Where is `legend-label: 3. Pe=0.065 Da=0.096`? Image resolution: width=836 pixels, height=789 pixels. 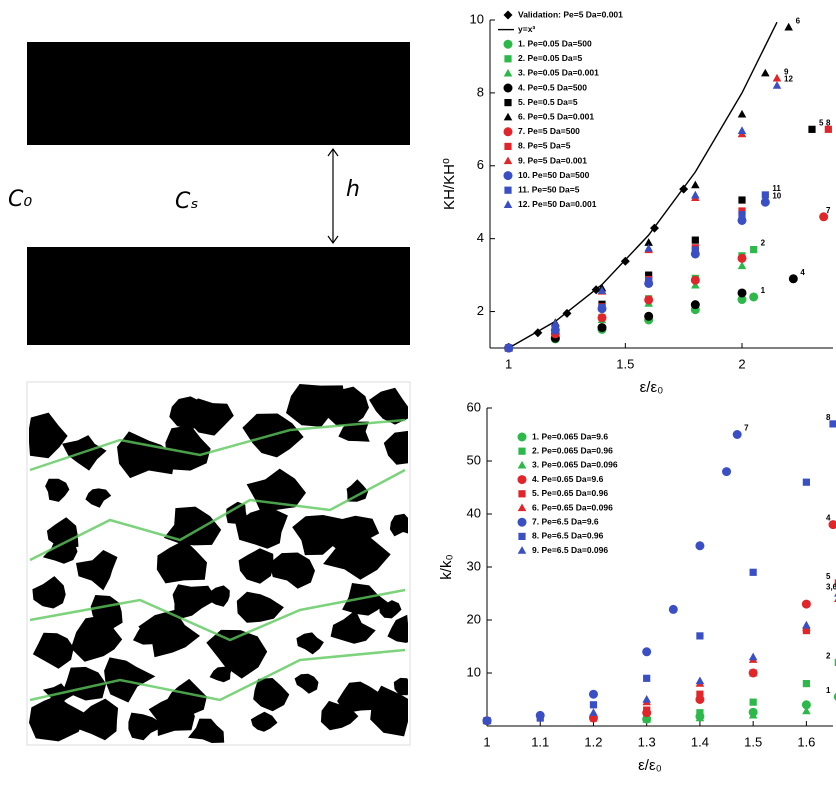 legend-label: 3. Pe=0.065 Da=0.096 is located at coordinates (575, 465).